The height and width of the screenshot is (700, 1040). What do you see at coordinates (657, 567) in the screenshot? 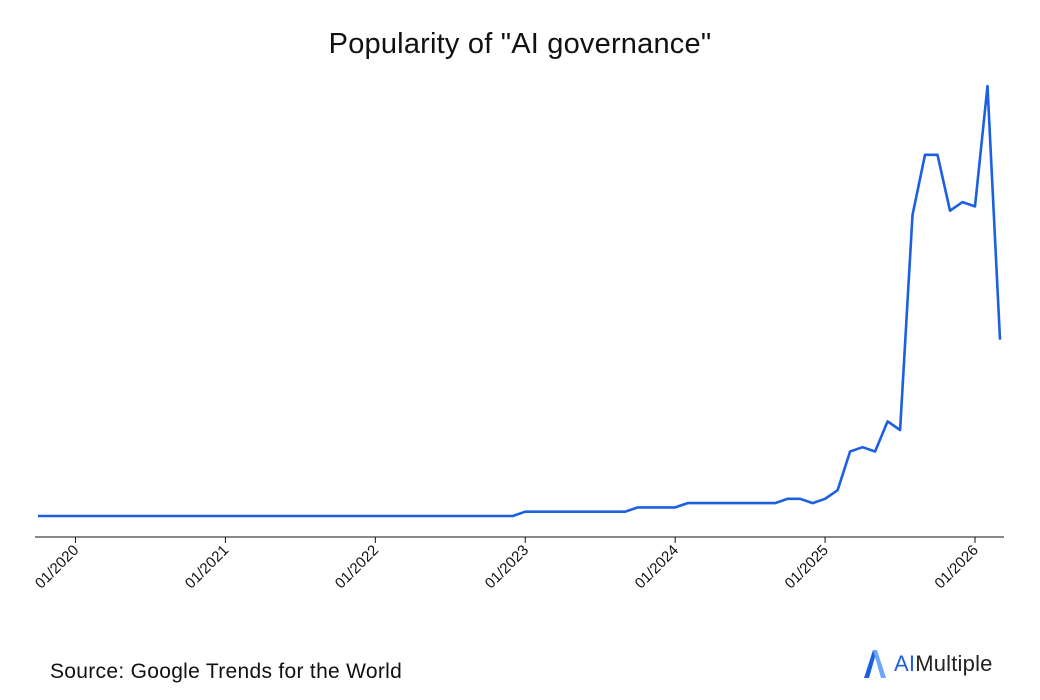
I see `x-tick-label: 01/2024` at bounding box center [657, 567].